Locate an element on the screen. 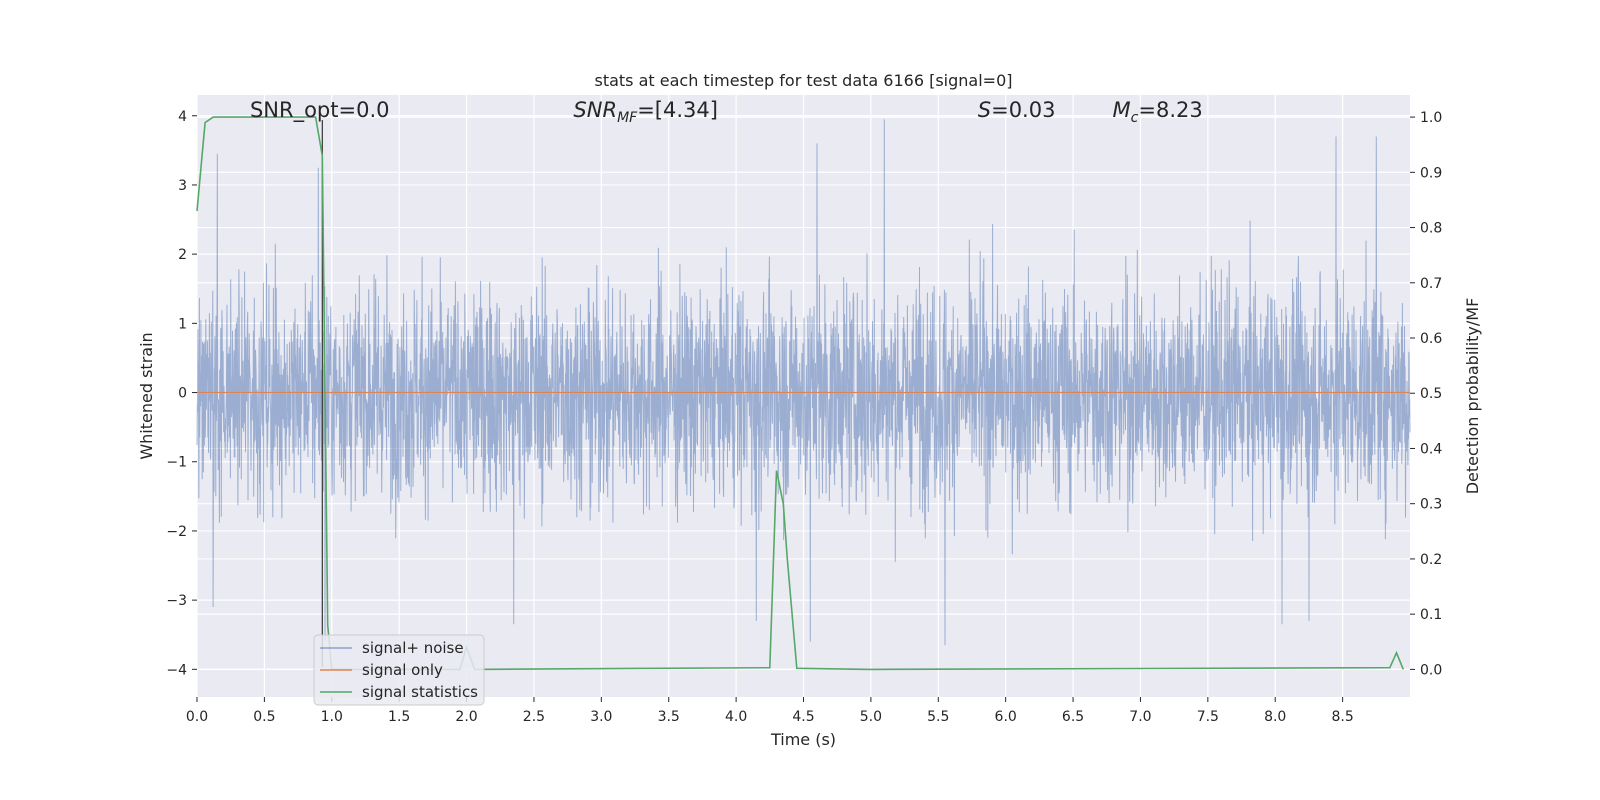 The width and height of the screenshot is (1600, 800). y-tick-label: 4 is located at coordinates (182, 117).